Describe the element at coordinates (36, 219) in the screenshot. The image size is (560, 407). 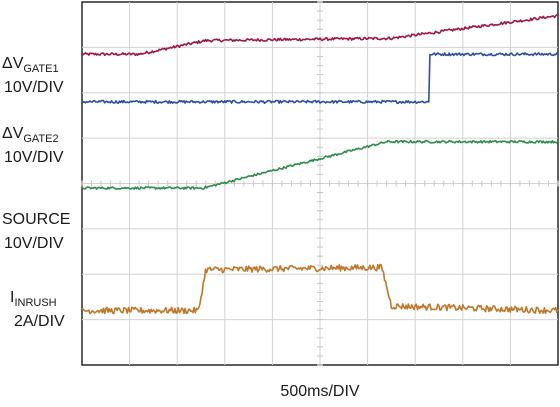
I see `label-source: SOURCE` at that location.